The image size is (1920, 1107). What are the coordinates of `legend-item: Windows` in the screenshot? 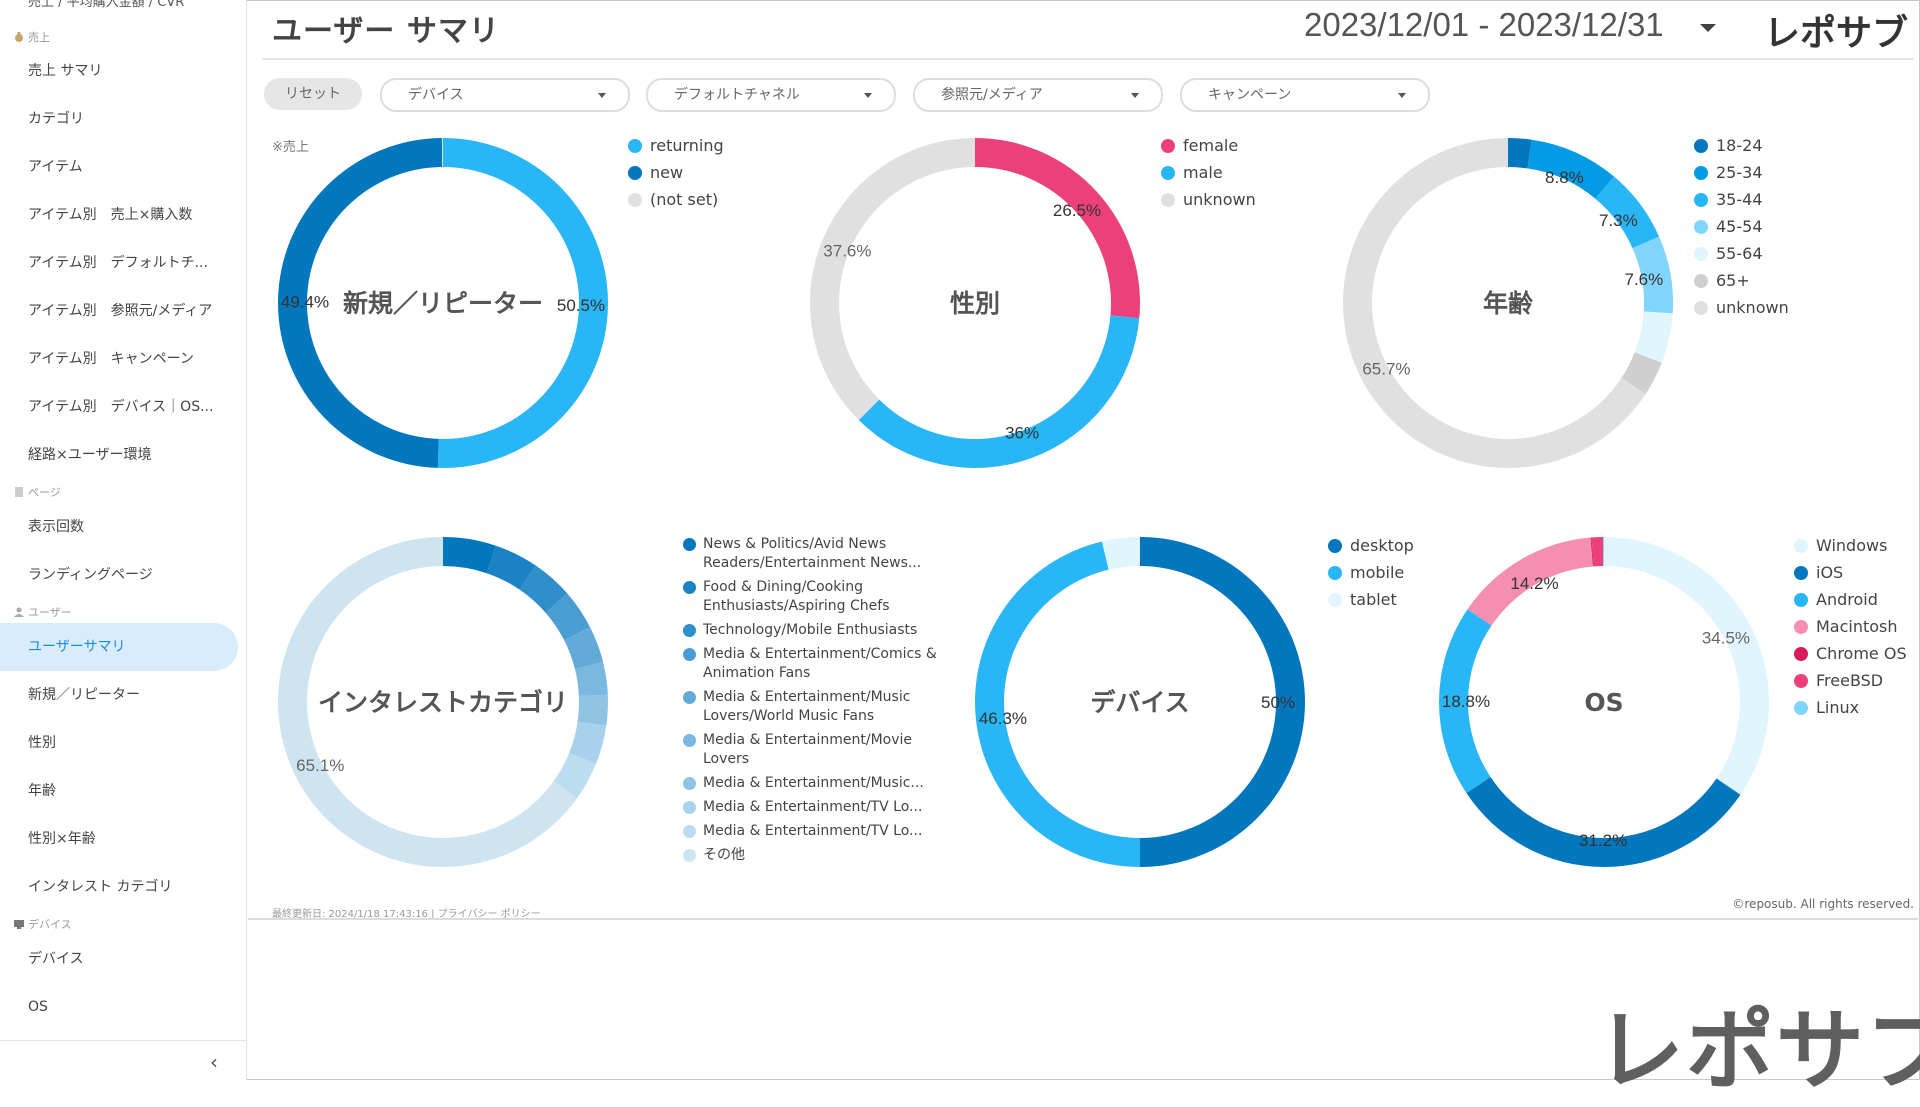 It's located at (1850, 545).